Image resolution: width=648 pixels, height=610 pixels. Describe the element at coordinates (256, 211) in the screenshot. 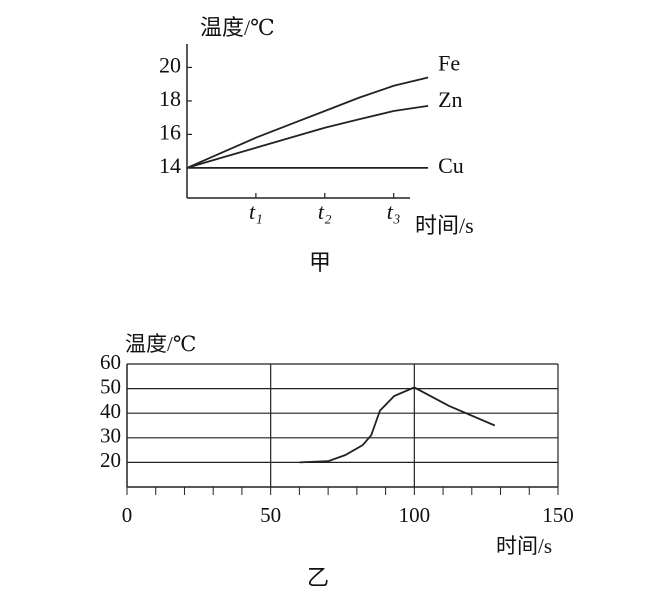

I see `x-tick-label: t₁` at that location.